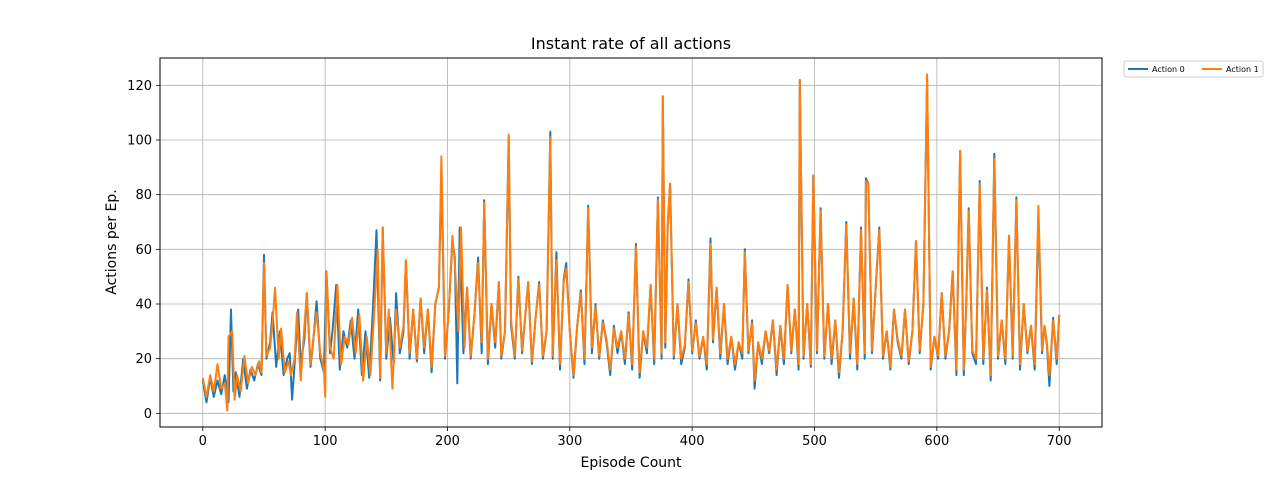 This screenshot has height=480, width=1280. What do you see at coordinates (1168, 69) in the screenshot?
I see `legend-label-action-0: Action 0` at bounding box center [1168, 69].